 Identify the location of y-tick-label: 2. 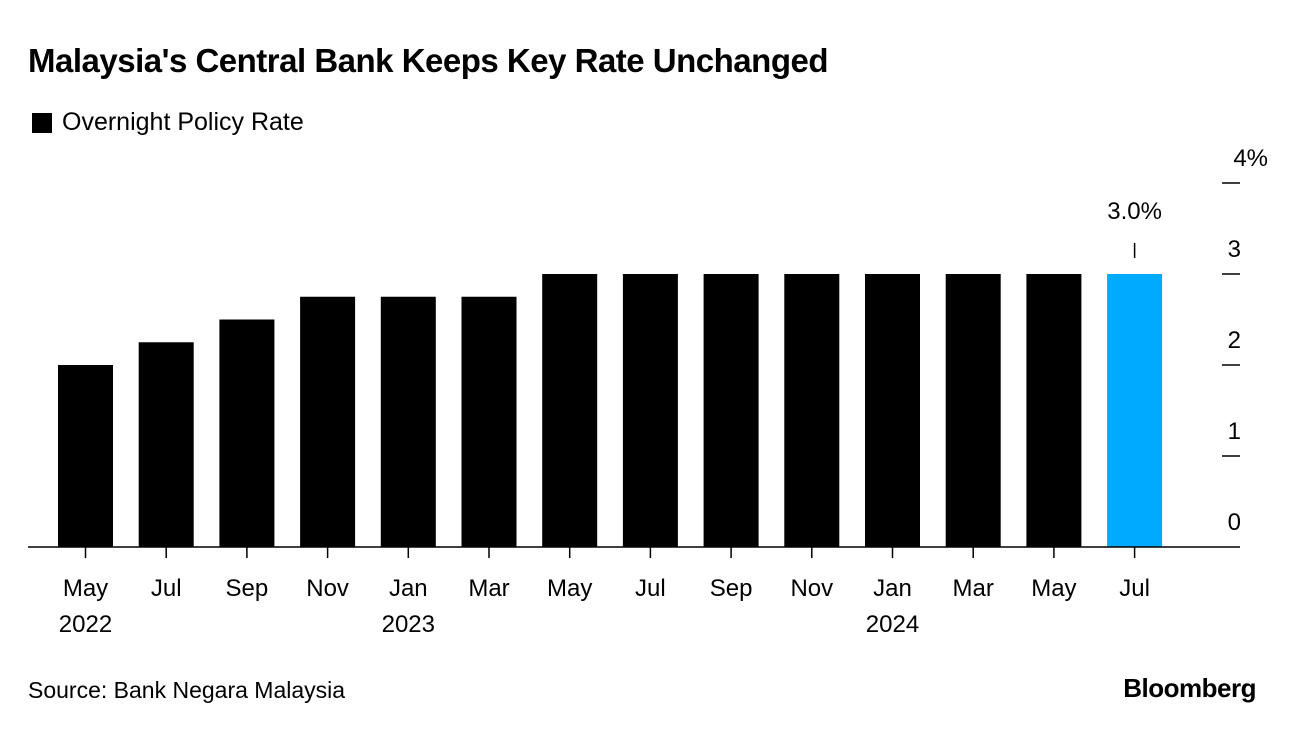
(1234, 340).